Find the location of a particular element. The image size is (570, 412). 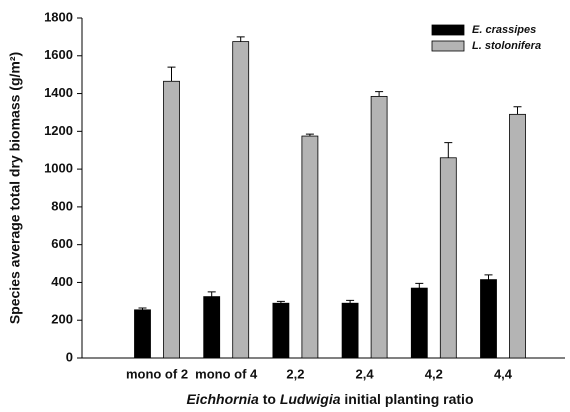

y-tick-label: 400 is located at coordinates (62, 281).